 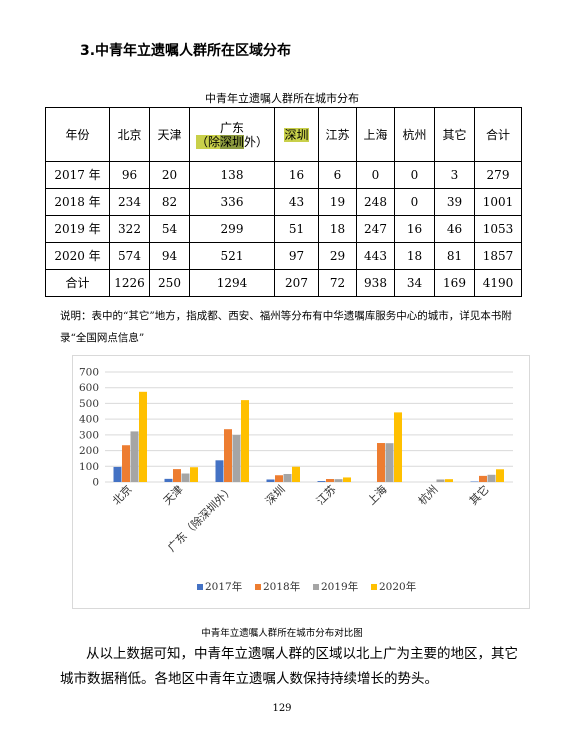 I want to click on x-category-label: 其它, so click(x=478, y=494).